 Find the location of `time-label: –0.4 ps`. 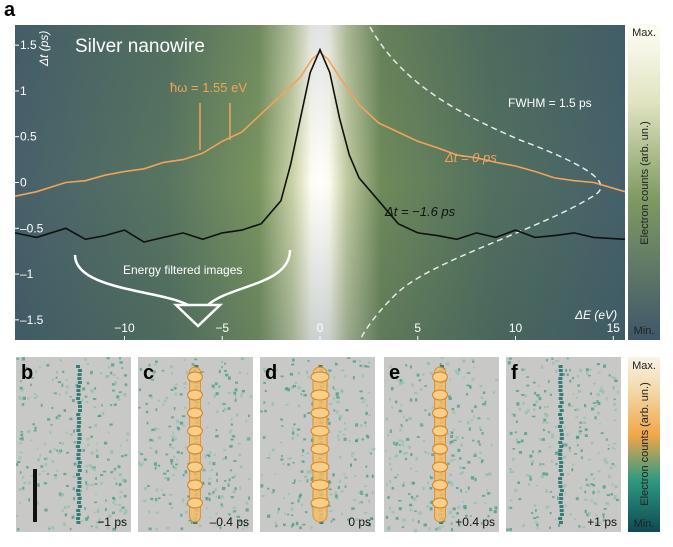

time-label: –0.4 ps is located at coordinates (229, 522).